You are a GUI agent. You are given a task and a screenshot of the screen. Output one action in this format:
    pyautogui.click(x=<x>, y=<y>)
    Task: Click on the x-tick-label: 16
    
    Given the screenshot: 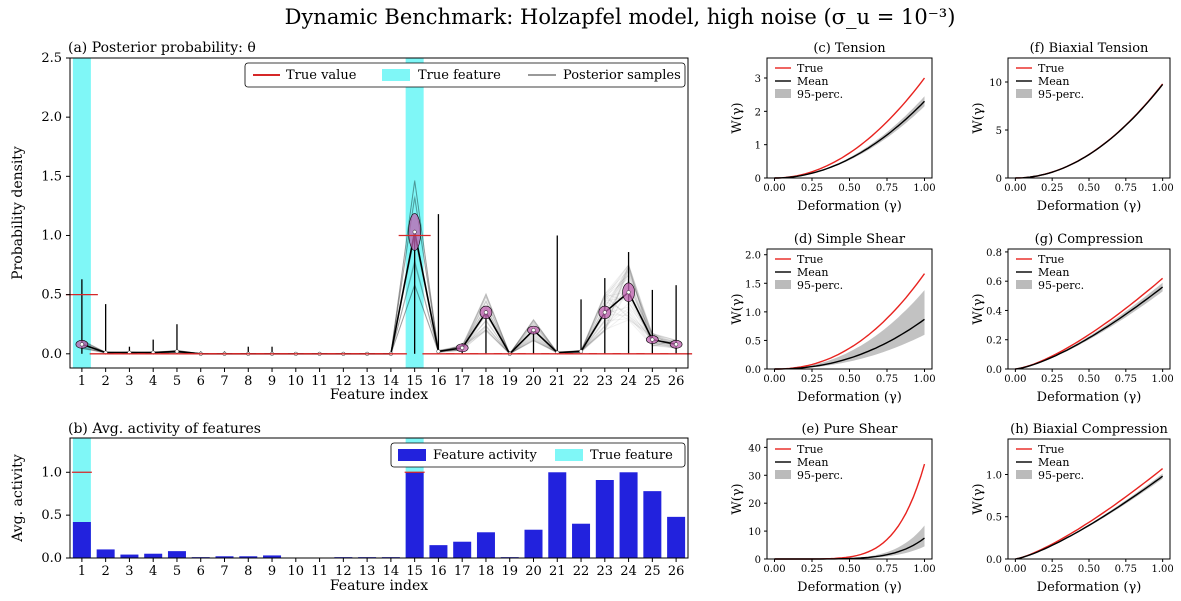 What is the action you would take?
    pyautogui.click(x=438, y=381)
    